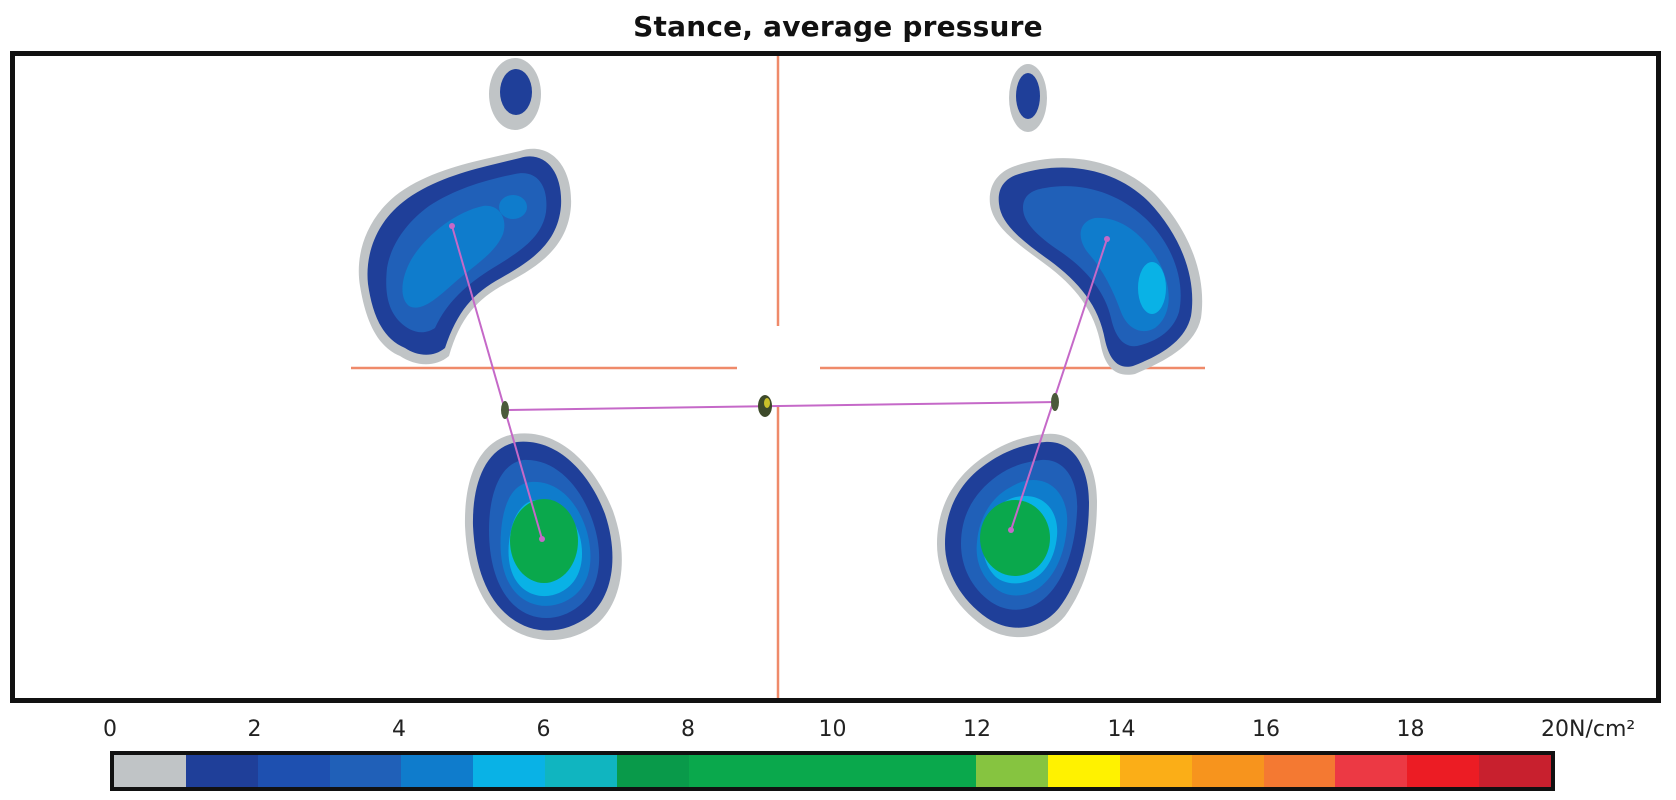 This screenshot has height=800, width=1676. What do you see at coordinates (688, 729) in the screenshot?
I see `colorbar-tick-label: 8` at bounding box center [688, 729].